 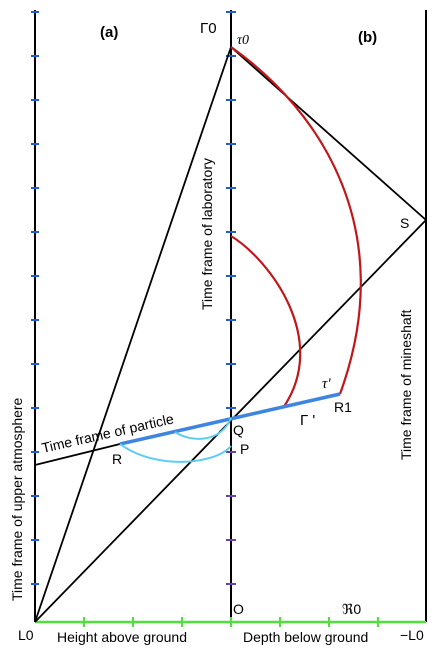 What do you see at coordinates (351, 609) in the screenshot?
I see `label-r0: ℜ0` at bounding box center [351, 609].